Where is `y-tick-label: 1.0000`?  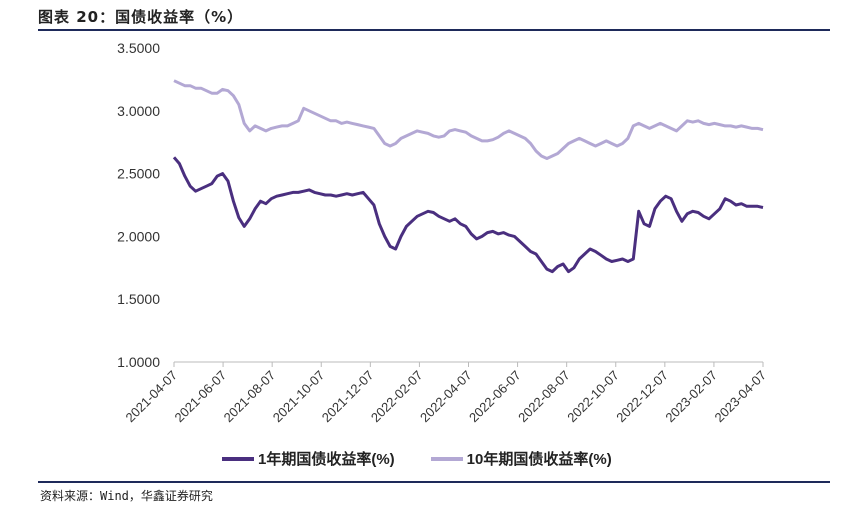 y-tick-label: 1.0000 is located at coordinates (138, 362).